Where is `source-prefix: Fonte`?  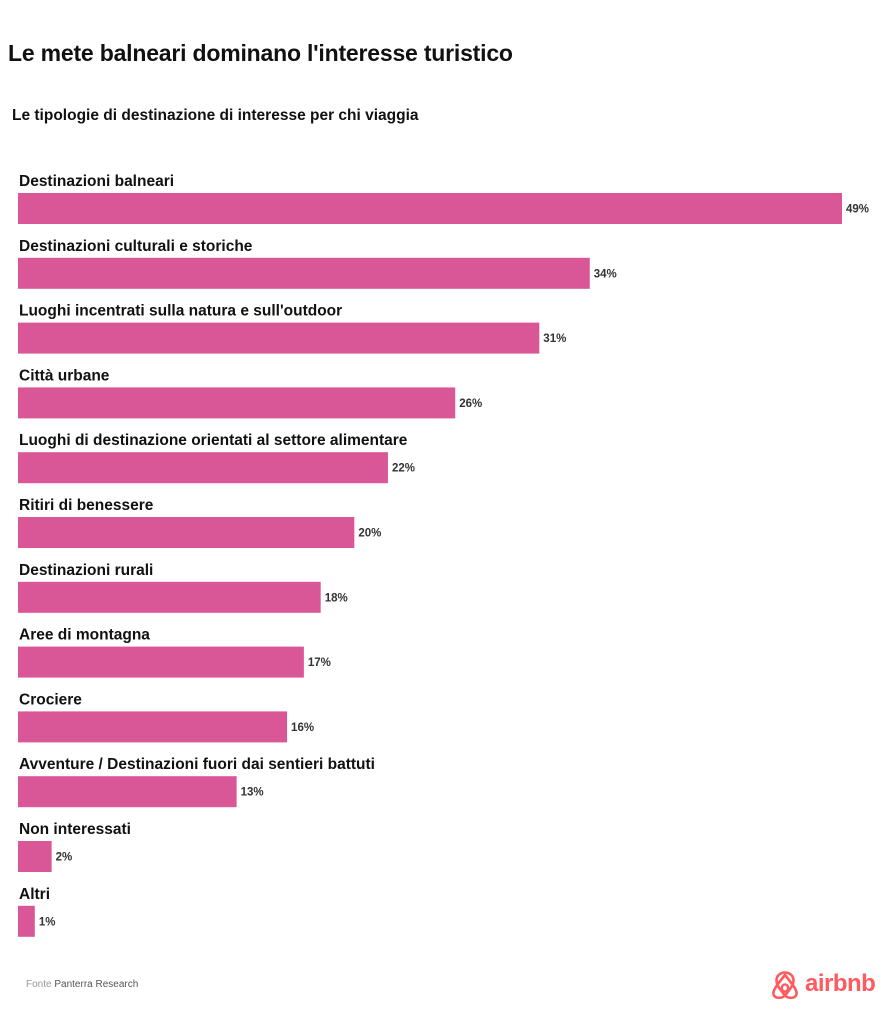
source-prefix: Fonte is located at coordinates (39, 984).